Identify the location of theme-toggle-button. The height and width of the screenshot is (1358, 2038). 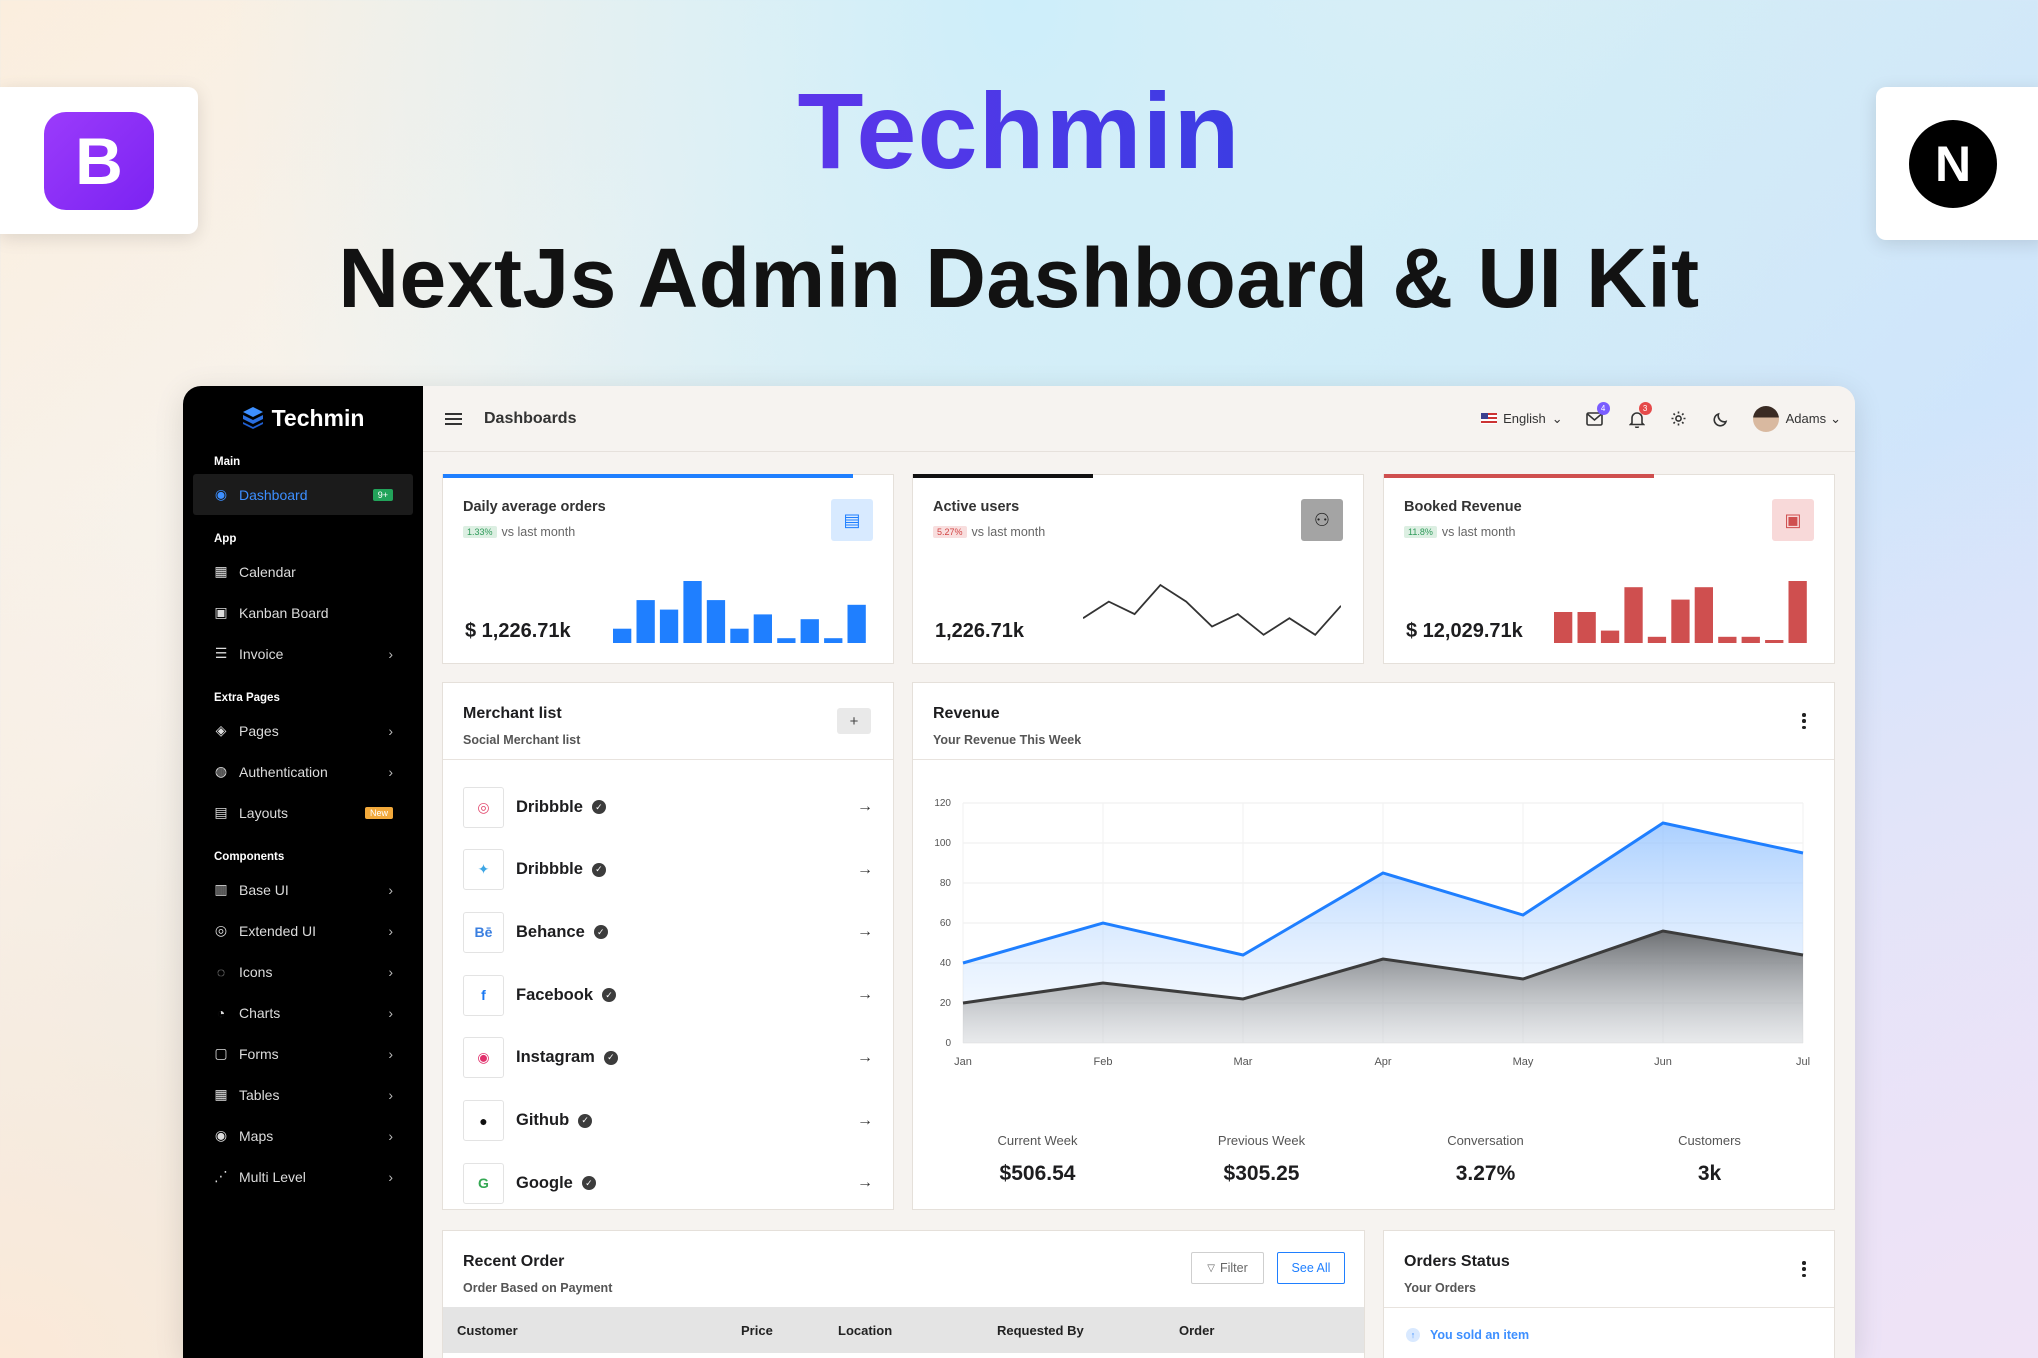
(1721, 419).